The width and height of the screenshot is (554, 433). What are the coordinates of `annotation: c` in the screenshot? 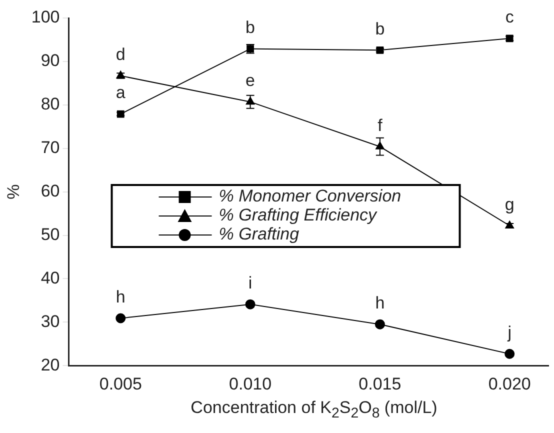 It's located at (509, 17).